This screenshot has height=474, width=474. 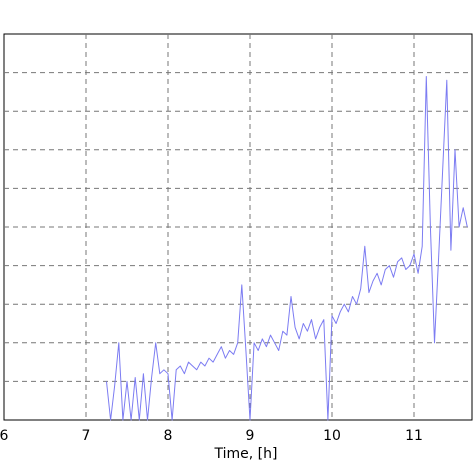 I want to click on x-tick-label: 6, so click(x=4, y=436).